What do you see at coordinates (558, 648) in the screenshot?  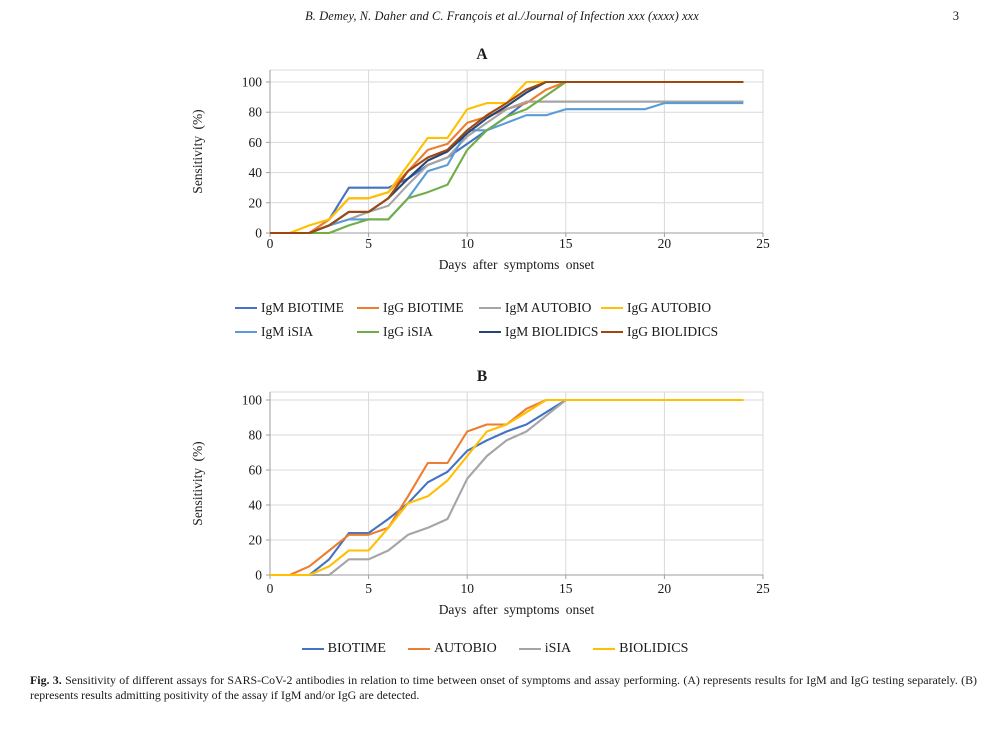 I see `legend-label-isia: iSIA` at bounding box center [558, 648].